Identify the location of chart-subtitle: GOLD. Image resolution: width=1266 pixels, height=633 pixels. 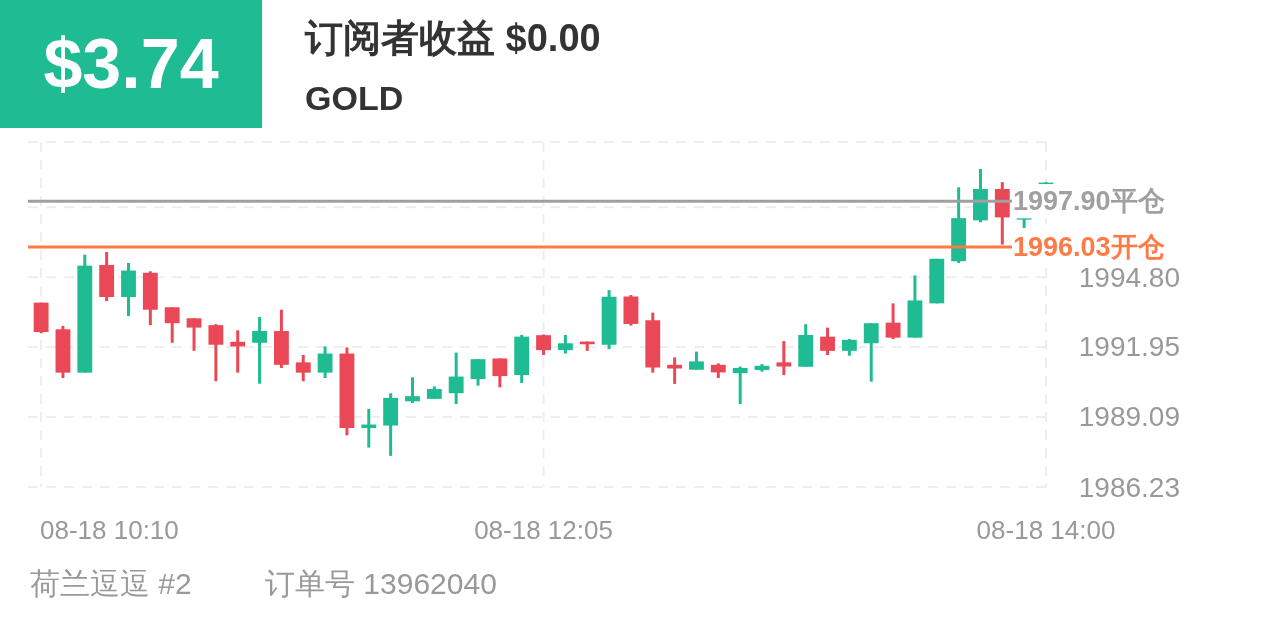
(354, 98).